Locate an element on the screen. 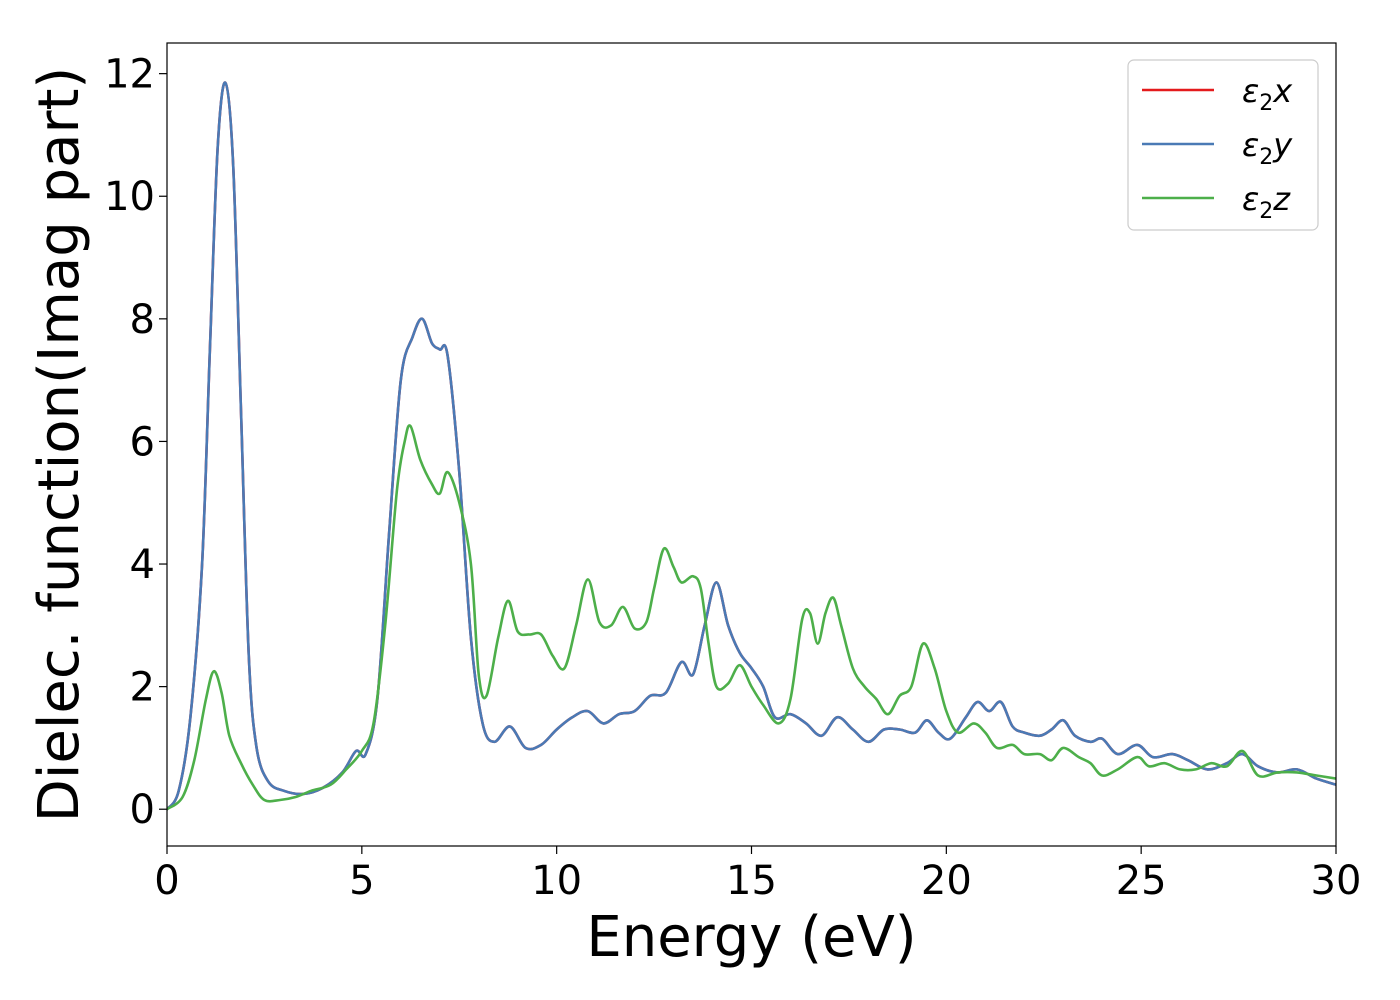 This screenshot has height=1000, width=1400. x-tick-label: 10 is located at coordinates (556, 881).